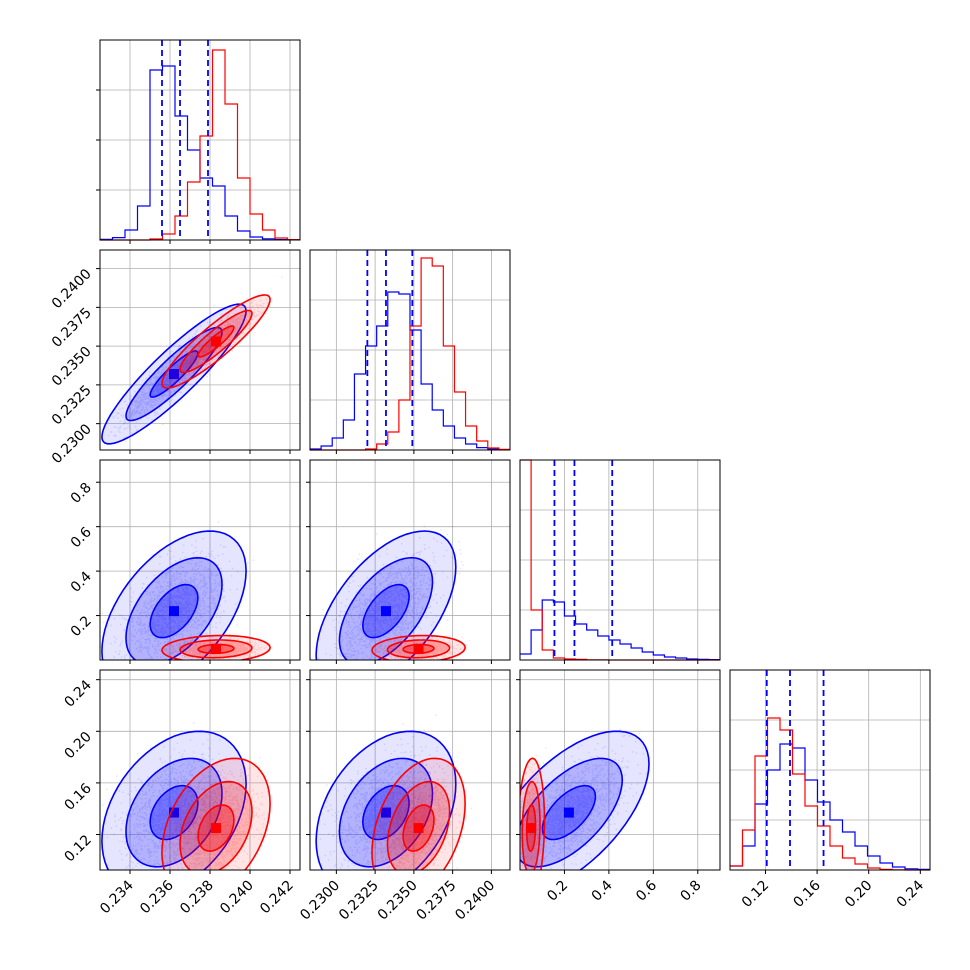 Image resolution: width=970 pixels, height=970 pixels. What do you see at coordinates (755, 894) in the screenshot?
I see `x-tick-label: 0.12` at bounding box center [755, 894].